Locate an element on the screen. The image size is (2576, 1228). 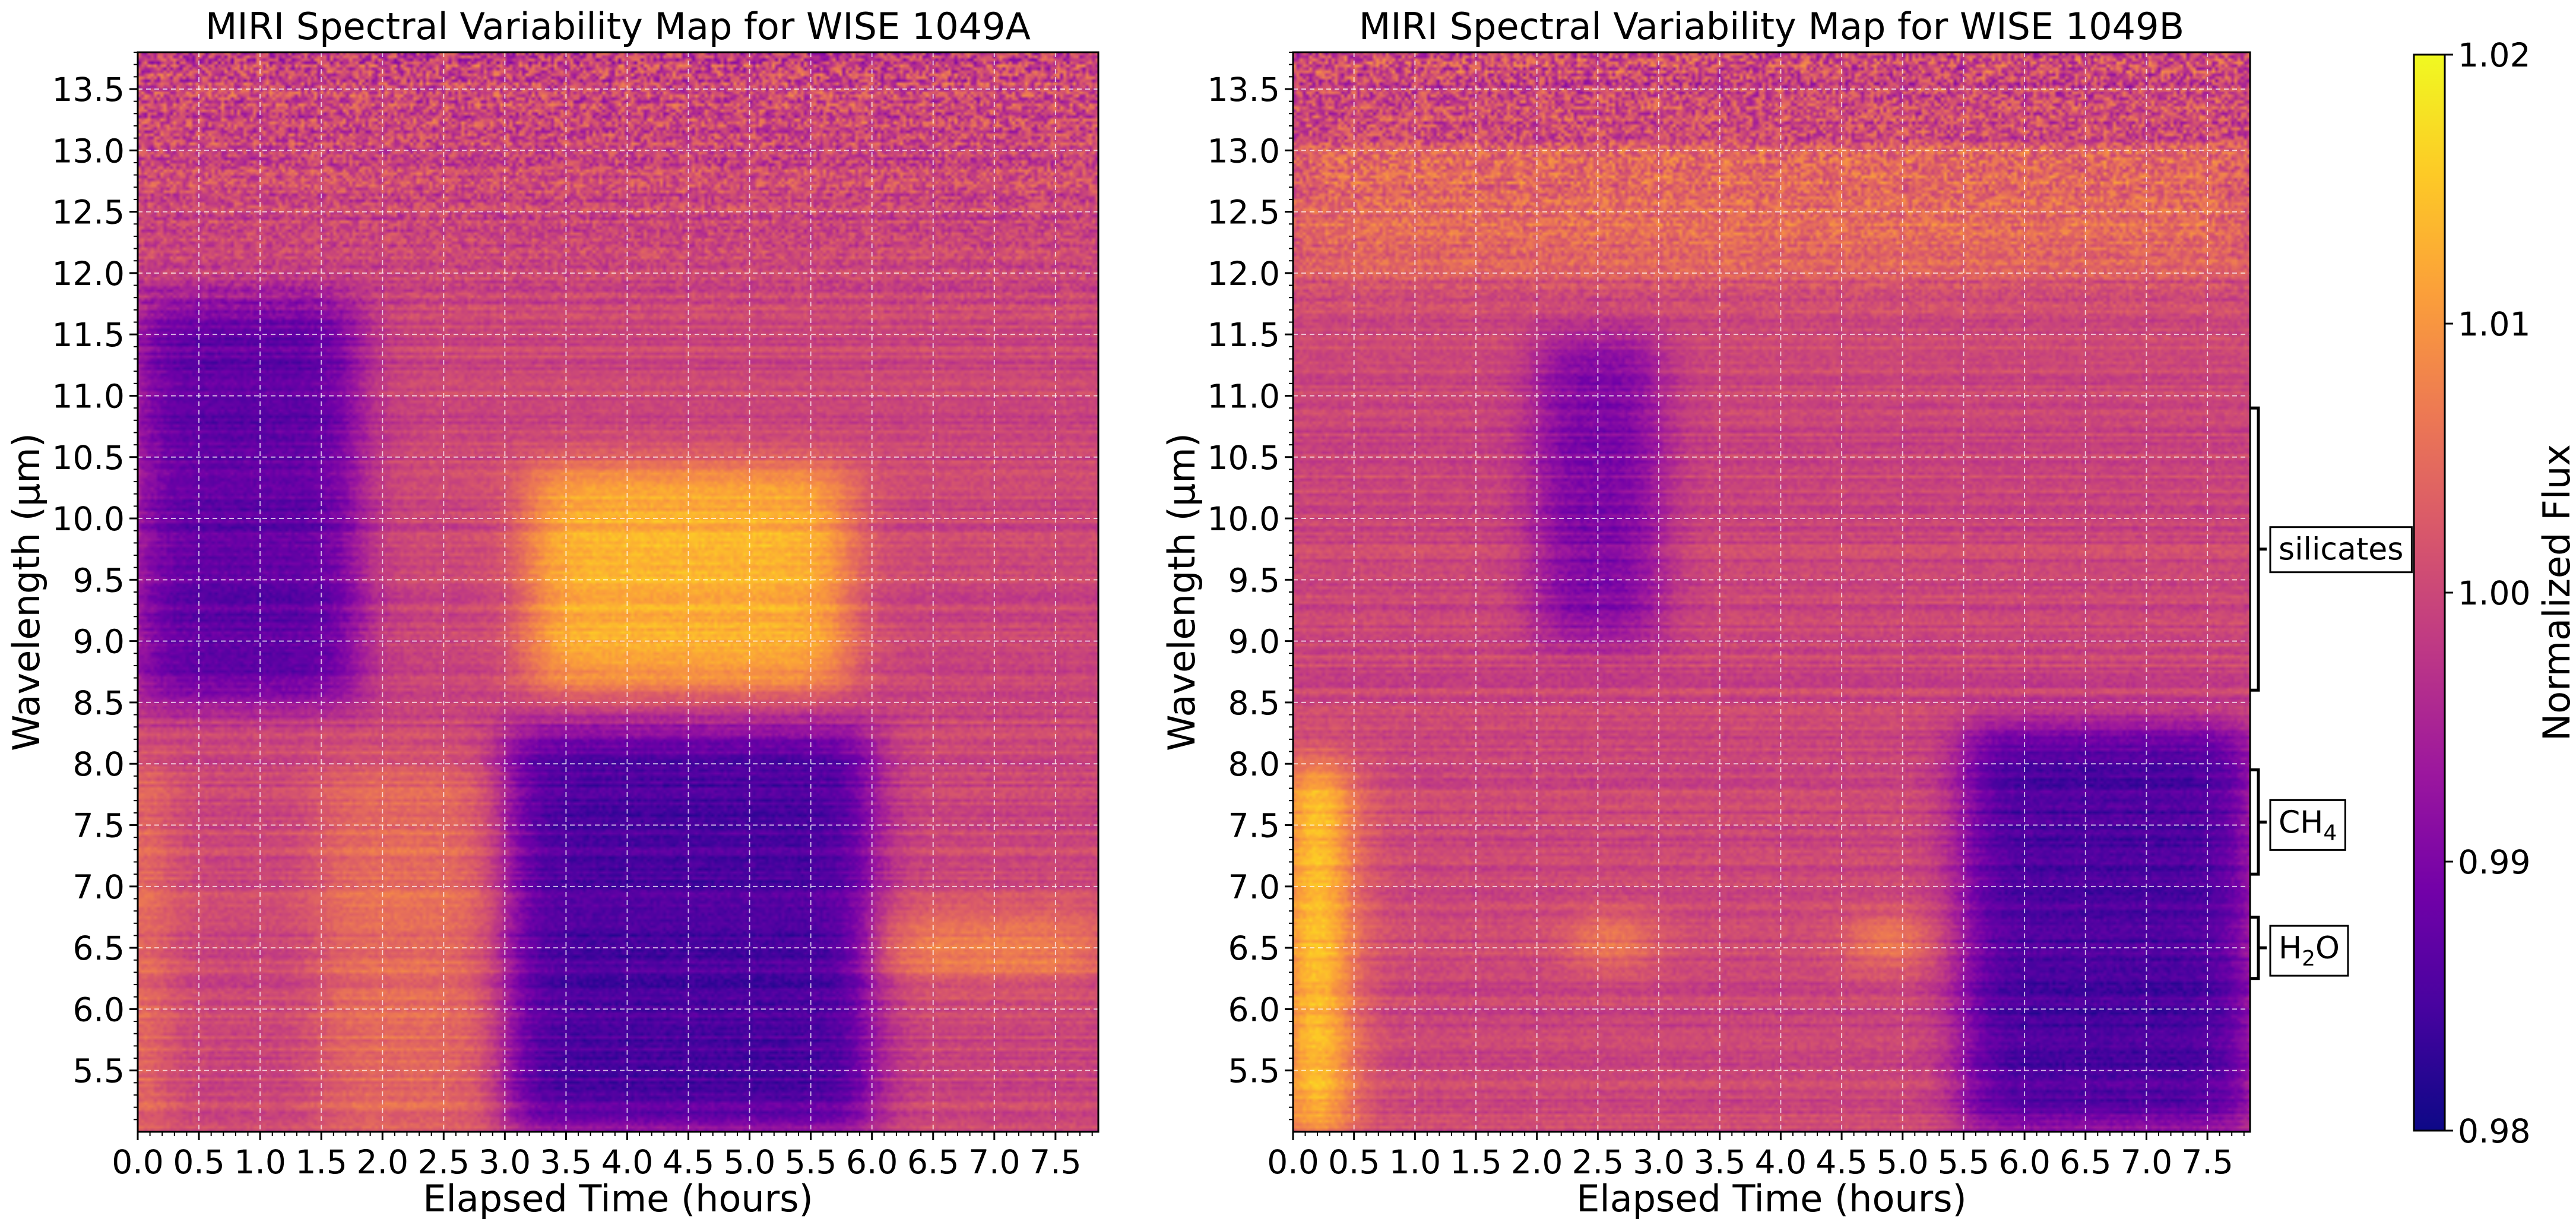
panel-b-xlabel: Elapsed Time (hours) is located at coordinates (1771, 1199).